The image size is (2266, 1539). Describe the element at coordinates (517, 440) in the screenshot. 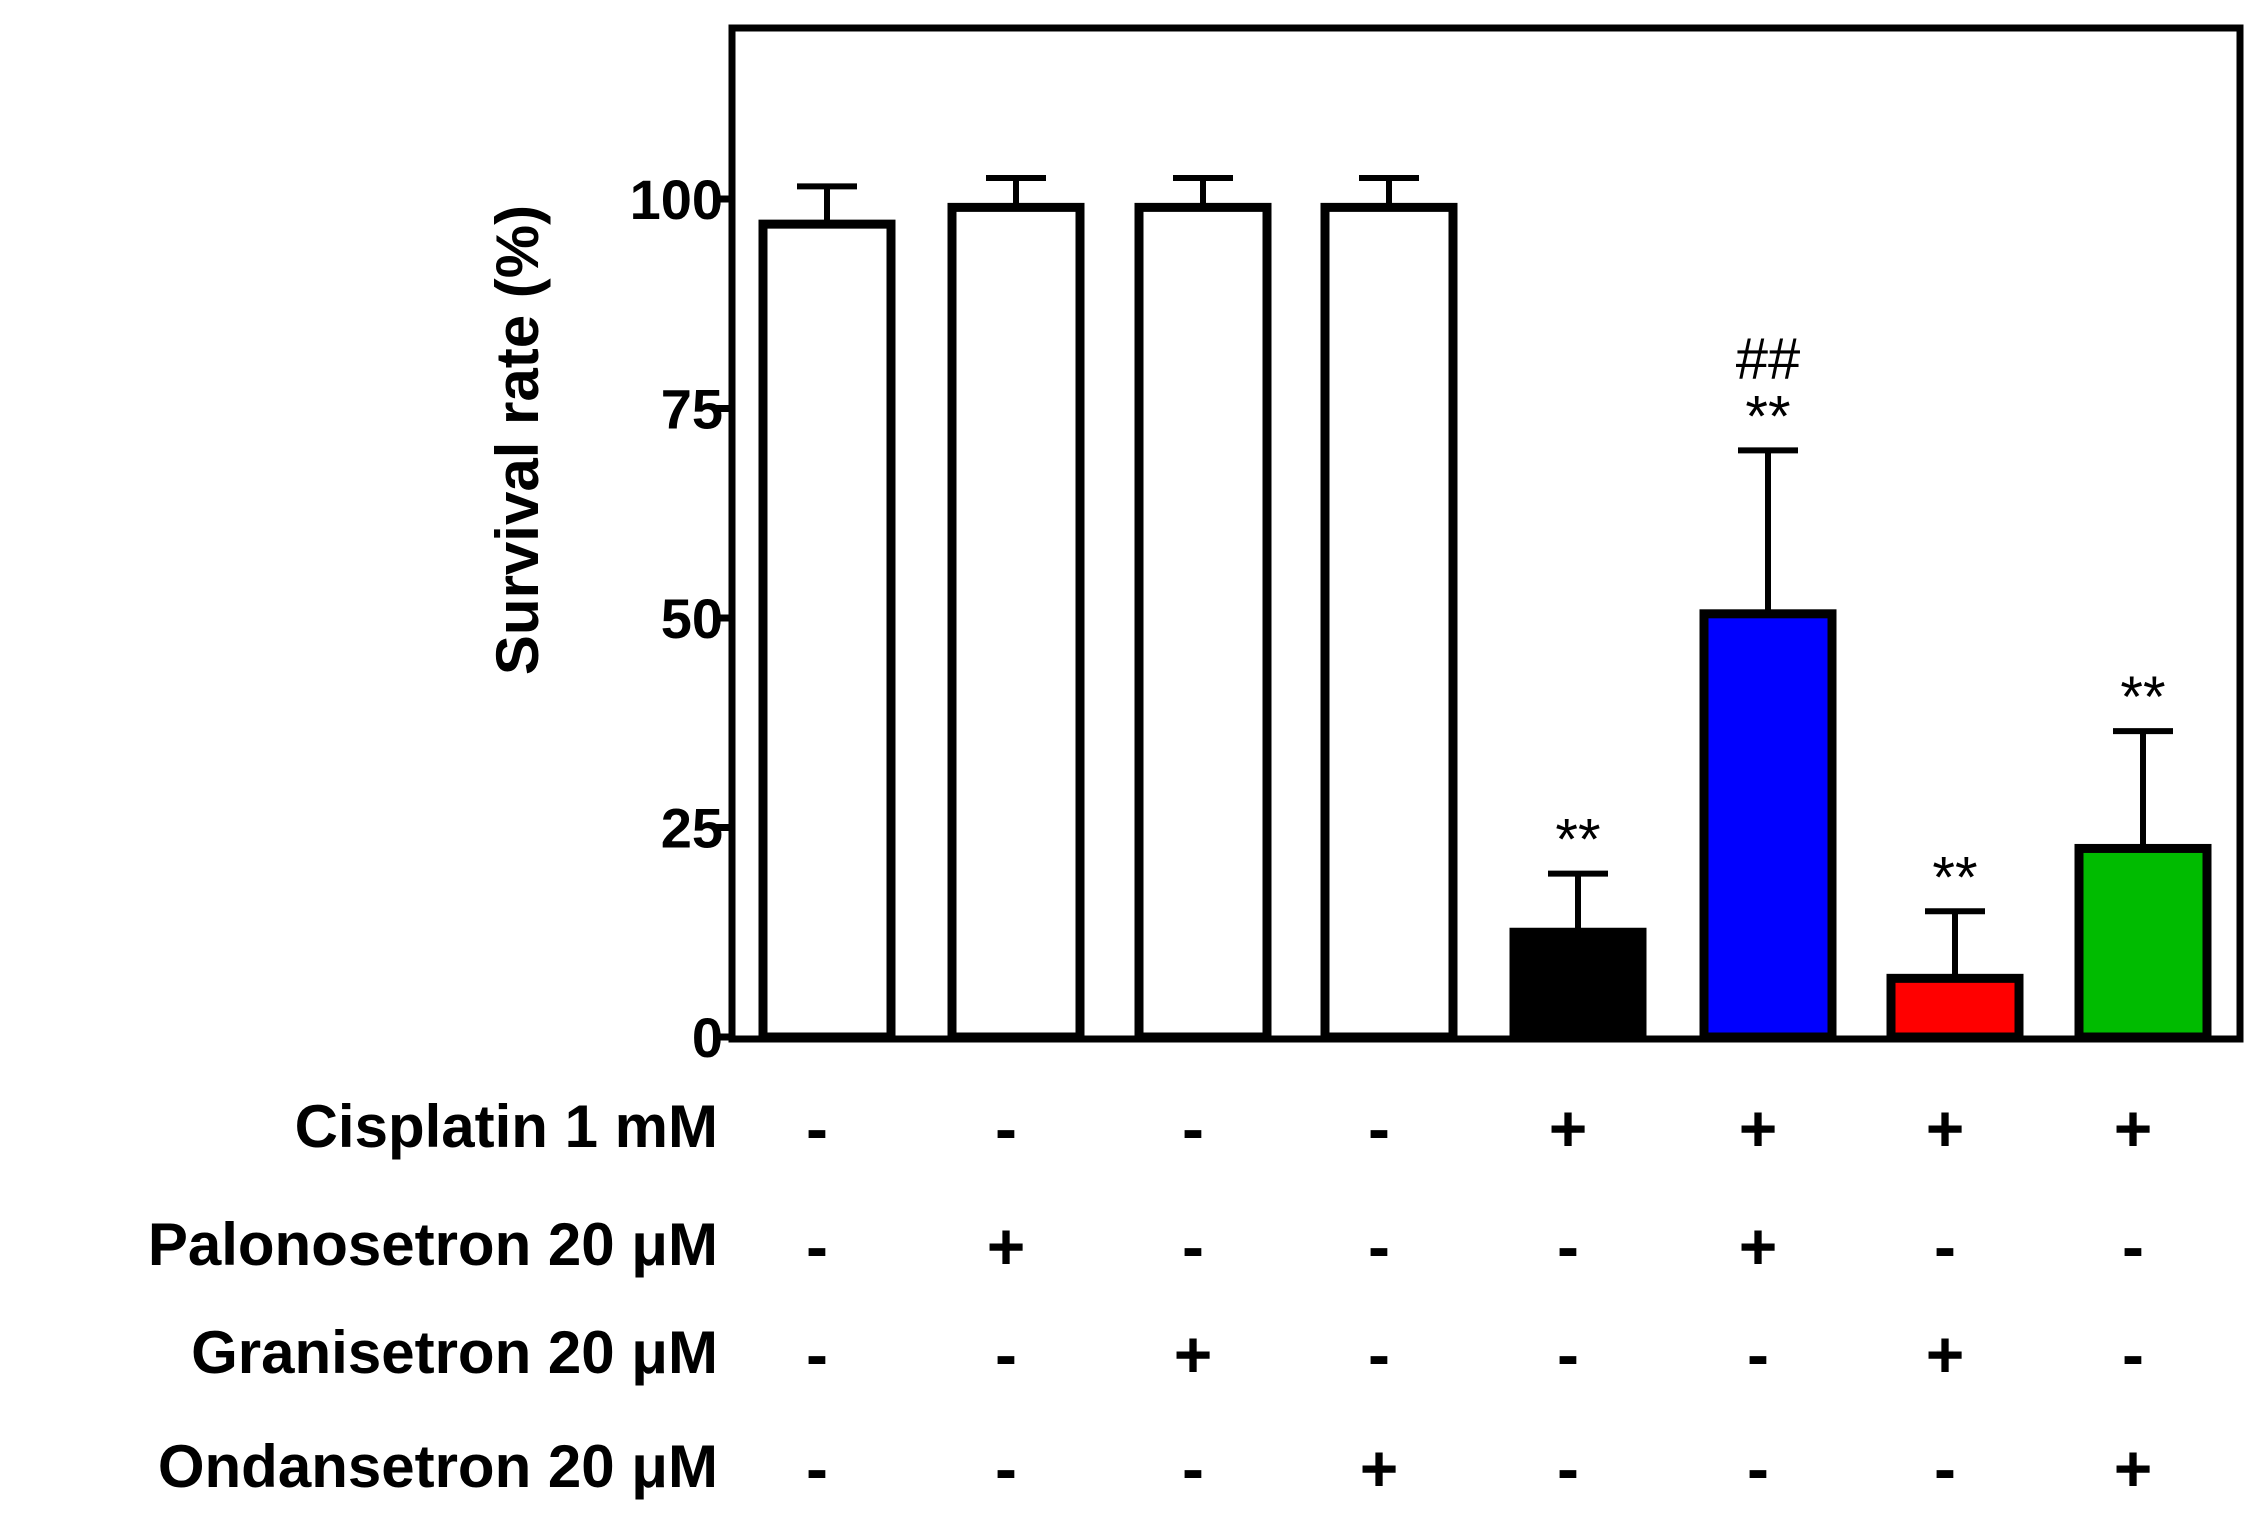

I see `y-axis-title: Survival rate (%)` at that location.